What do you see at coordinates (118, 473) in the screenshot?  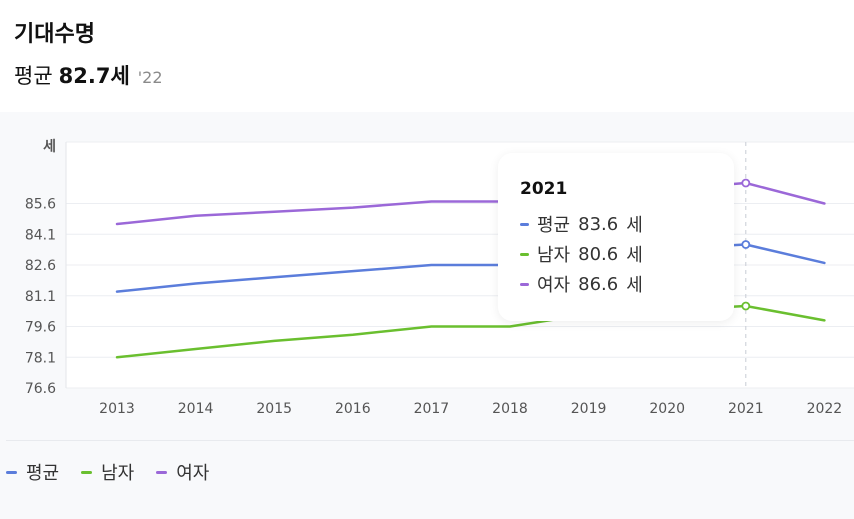 I see `legend-label: 남자` at bounding box center [118, 473].